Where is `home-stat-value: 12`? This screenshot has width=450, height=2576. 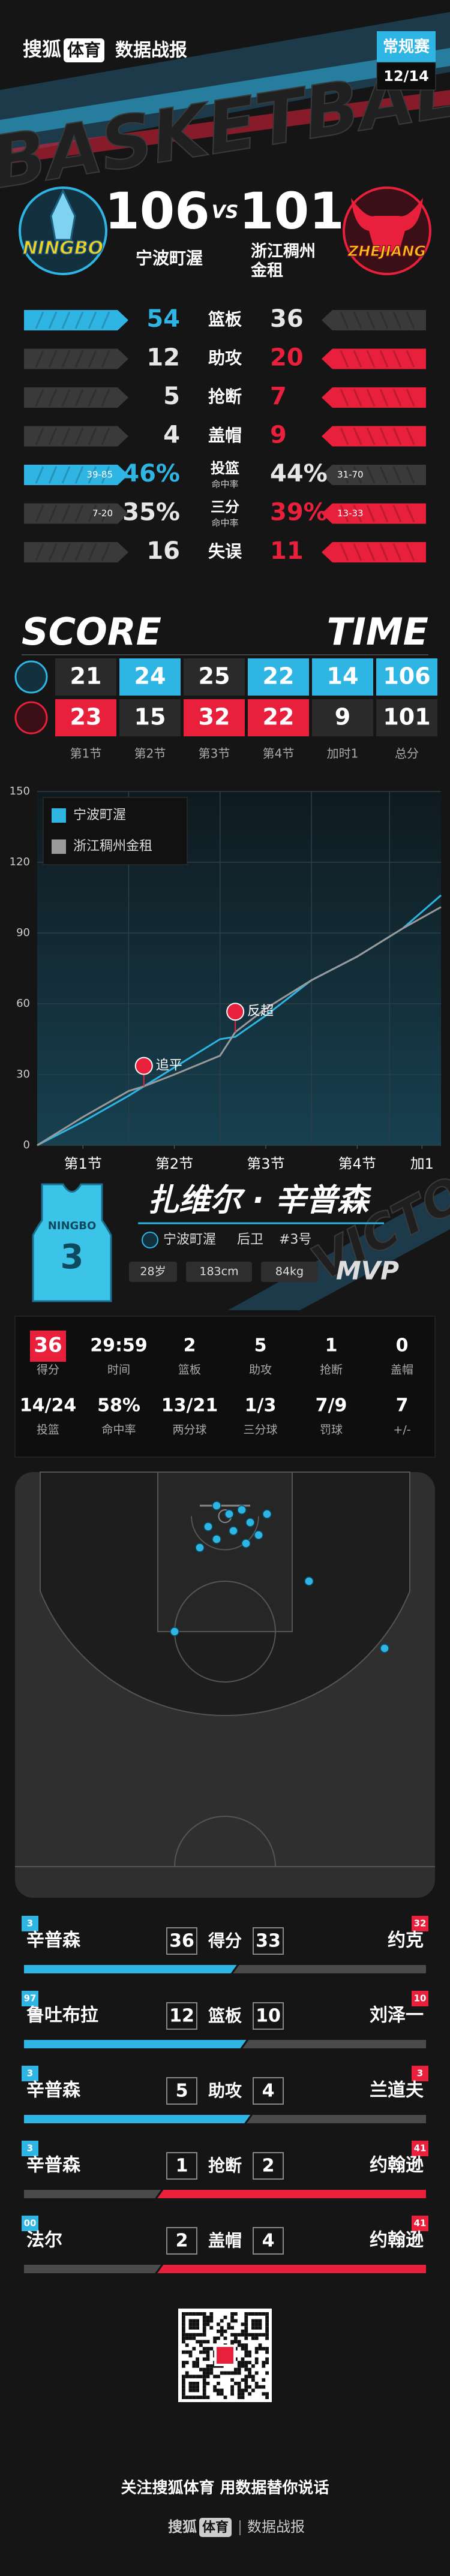 home-stat-value: 12 is located at coordinates (163, 358).